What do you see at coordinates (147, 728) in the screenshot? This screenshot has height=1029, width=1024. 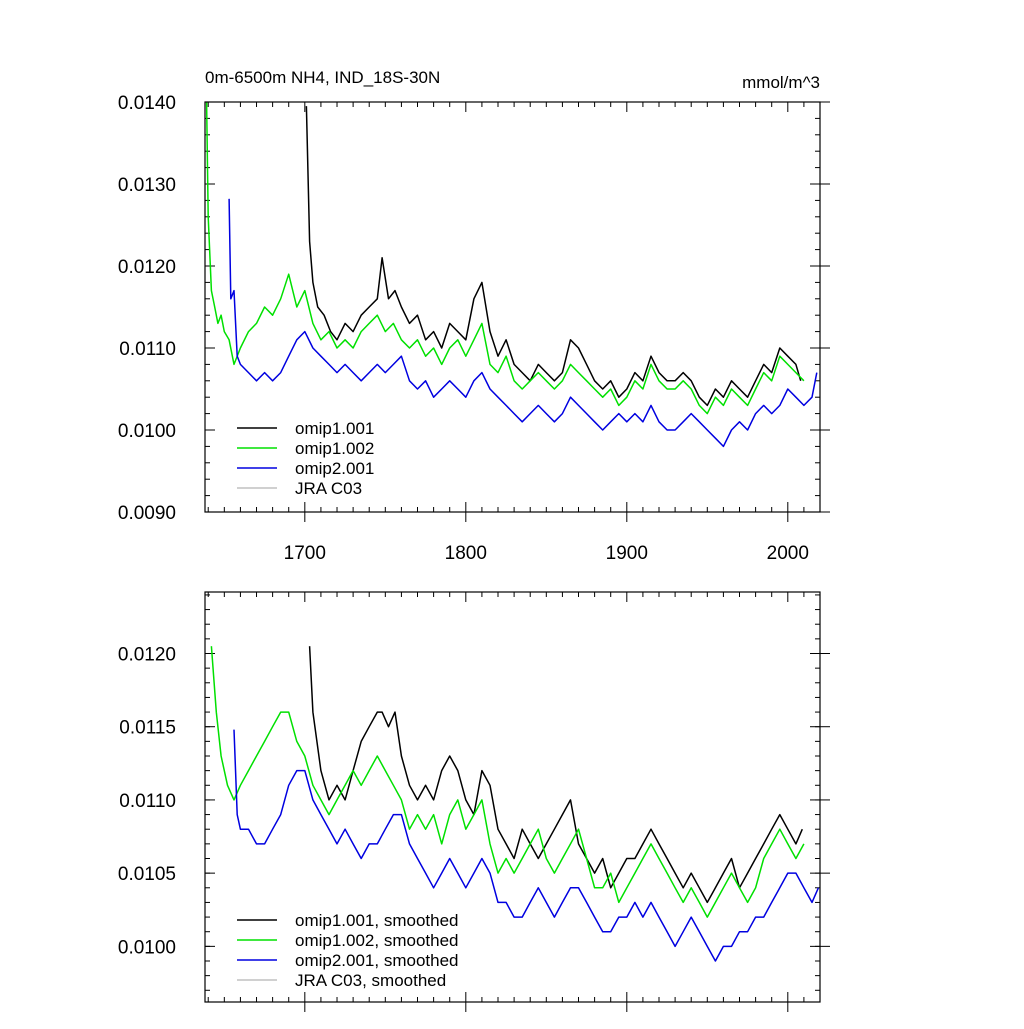 I see `y-tick-label: 0.0115` at bounding box center [147, 728].